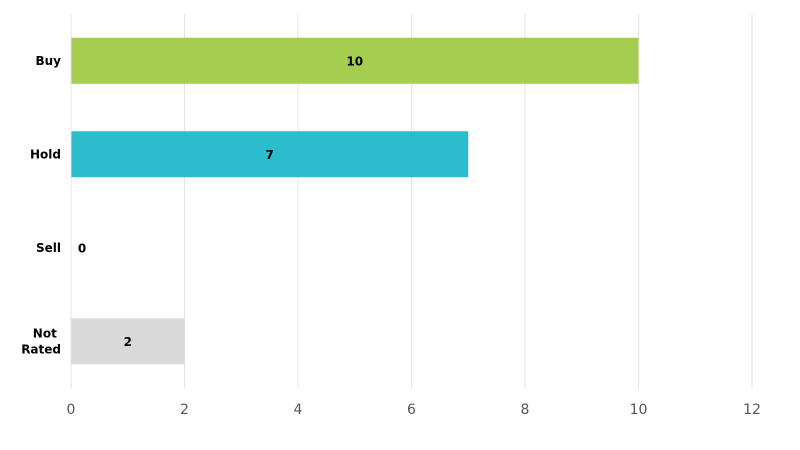 The height and width of the screenshot is (450, 800). I want to click on x-tick-label: 4, so click(298, 410).